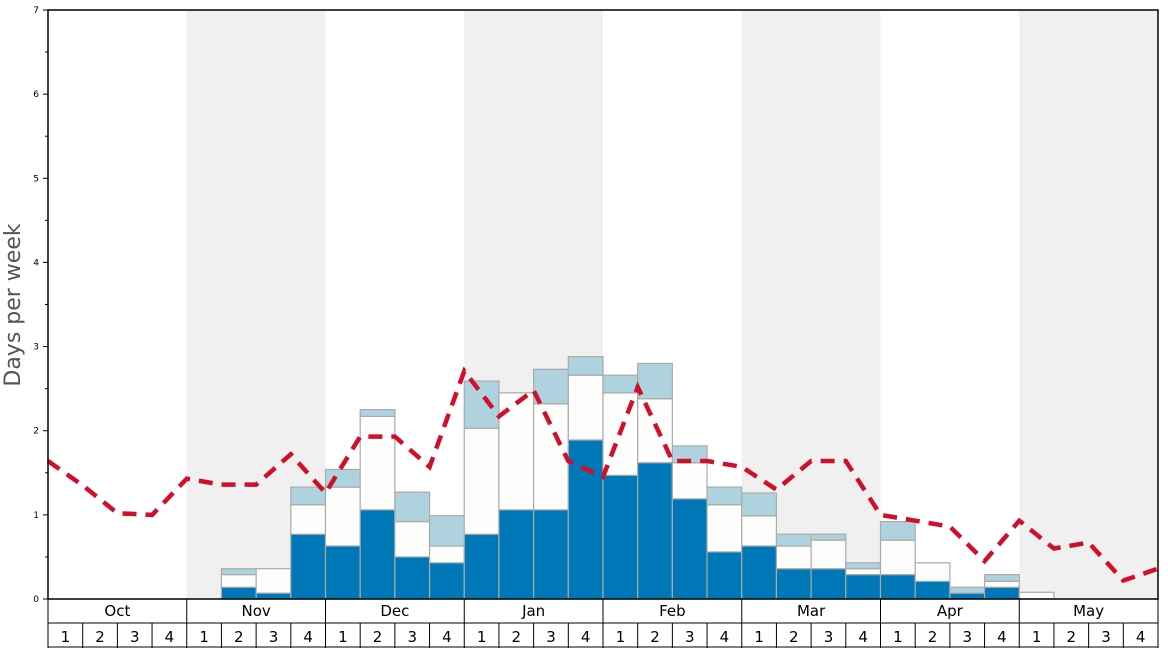 The width and height of the screenshot is (1168, 648). What do you see at coordinates (117, 611) in the screenshot?
I see `month-label: Oct` at bounding box center [117, 611].